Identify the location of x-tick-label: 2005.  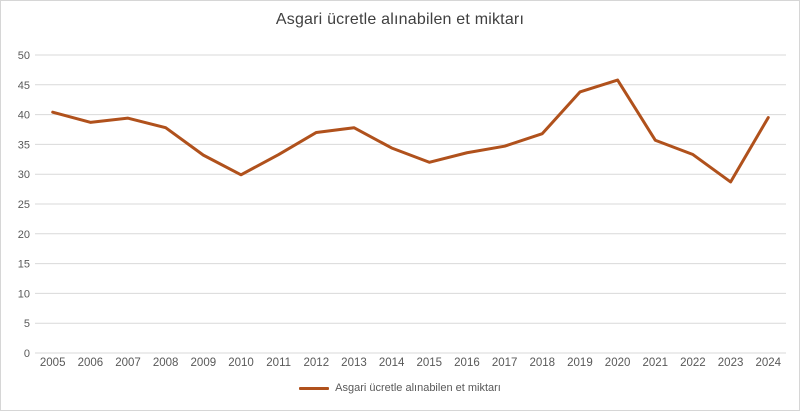
(53, 363).